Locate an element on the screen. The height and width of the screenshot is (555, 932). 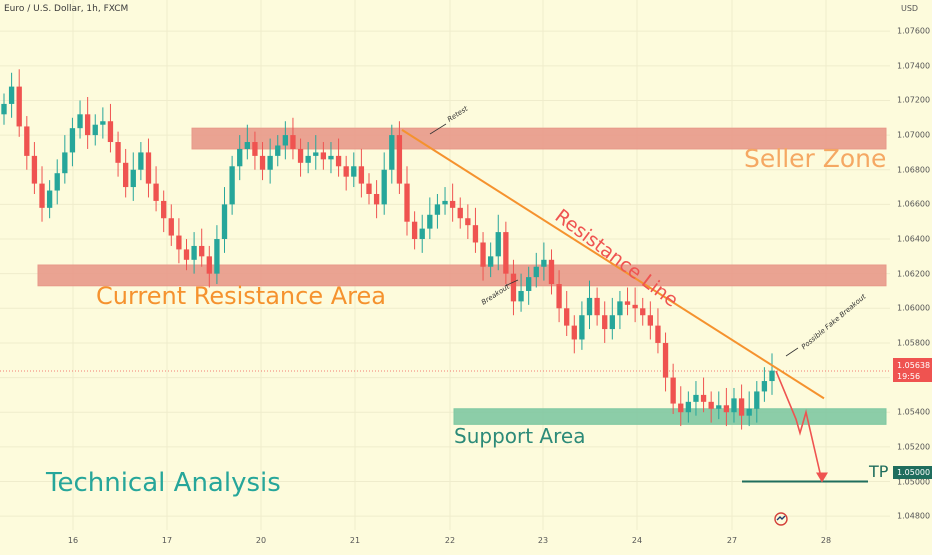
support-area-label: Support Area is located at coordinates (520, 436).